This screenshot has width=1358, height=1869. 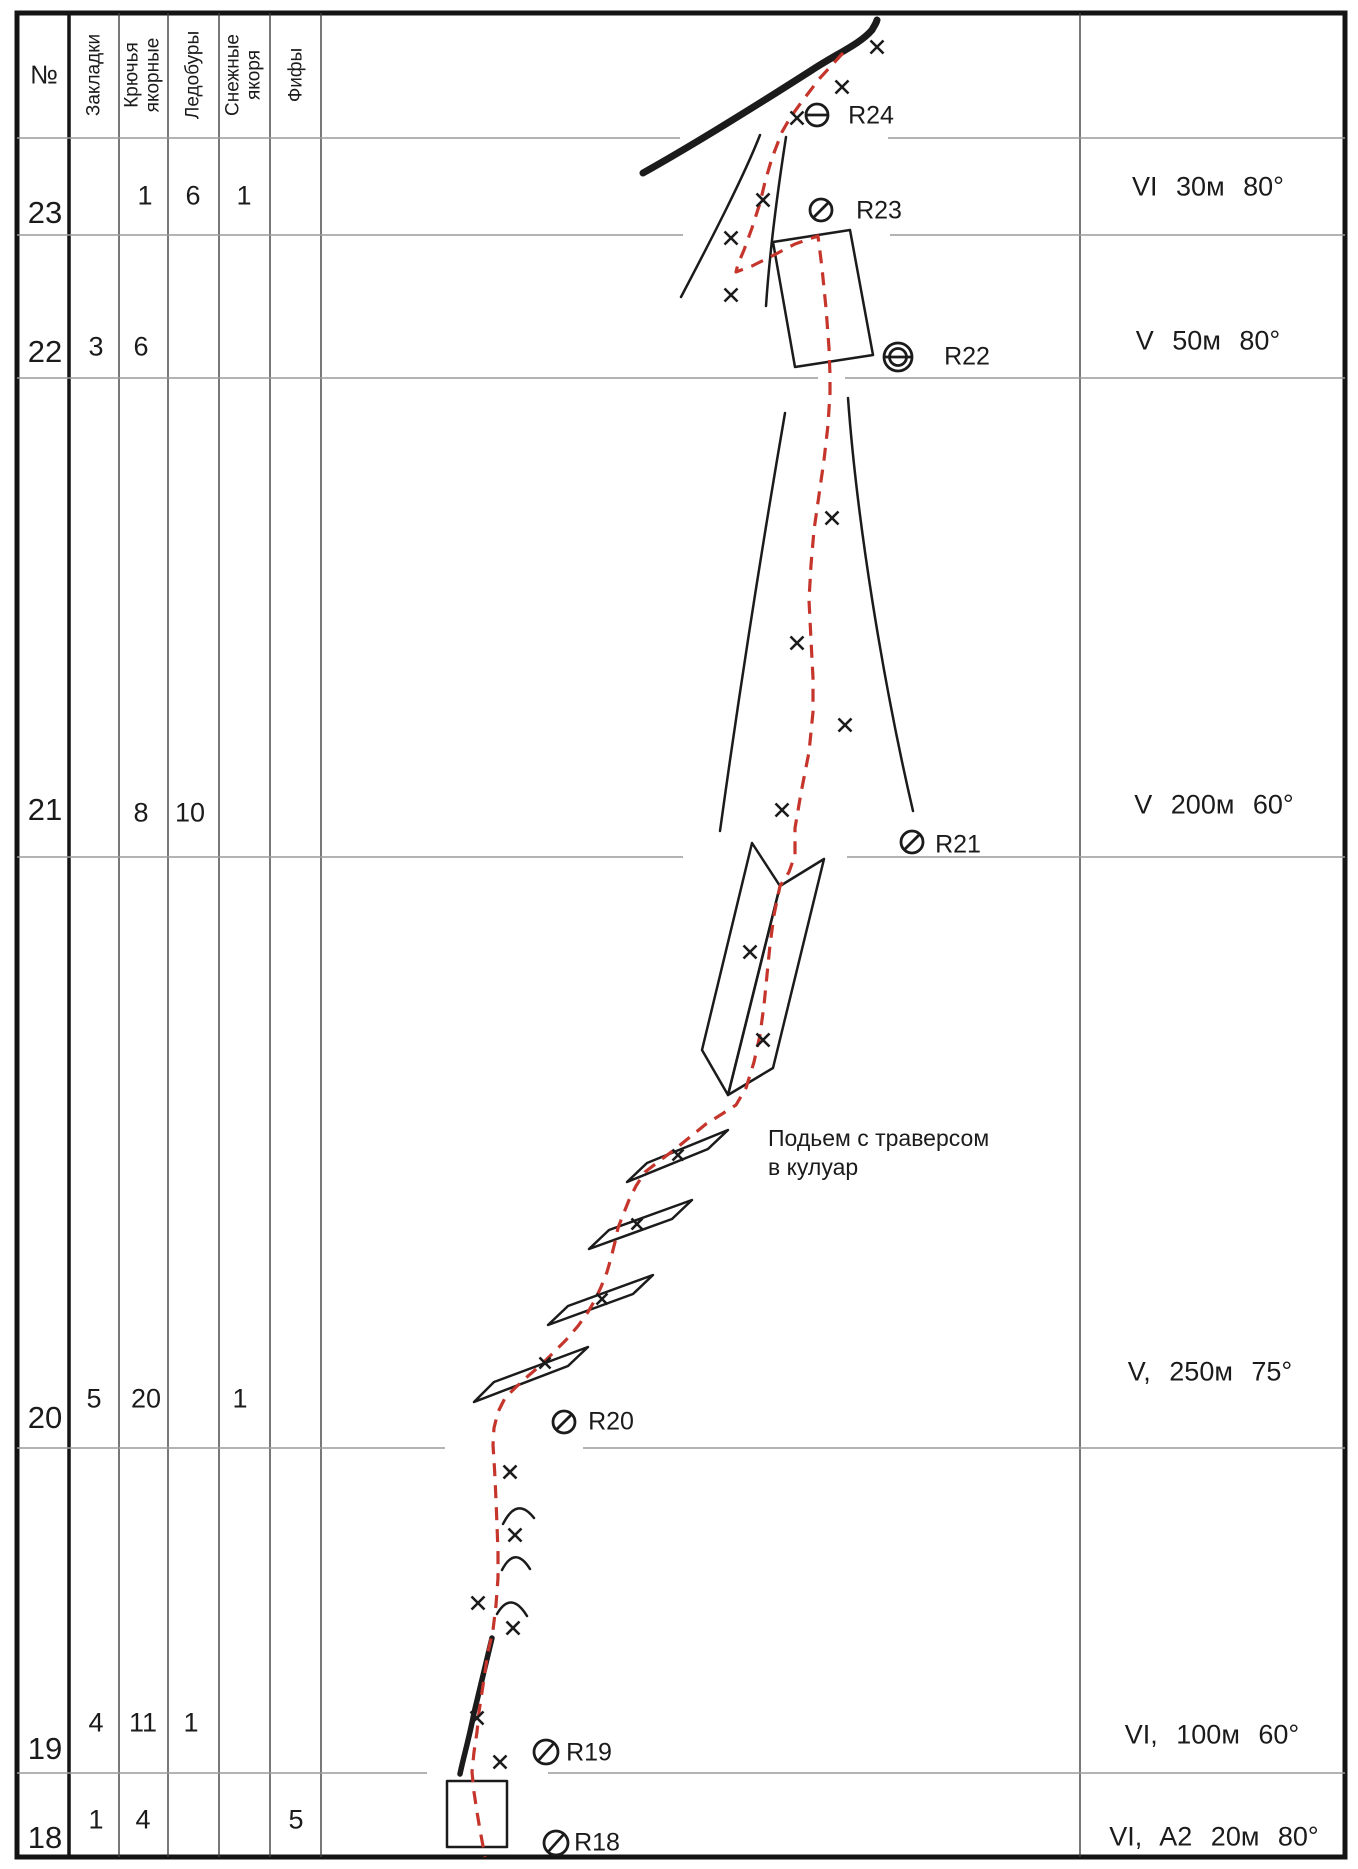 What do you see at coordinates (476, 1706) in the screenshot?
I see `crack-line-bold` at bounding box center [476, 1706].